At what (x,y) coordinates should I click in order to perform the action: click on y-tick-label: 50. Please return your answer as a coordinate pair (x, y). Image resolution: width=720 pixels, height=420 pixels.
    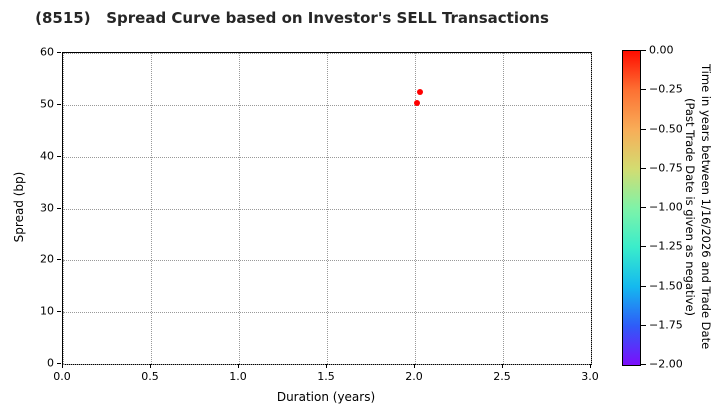
    Looking at the image, I should click on (47, 104).